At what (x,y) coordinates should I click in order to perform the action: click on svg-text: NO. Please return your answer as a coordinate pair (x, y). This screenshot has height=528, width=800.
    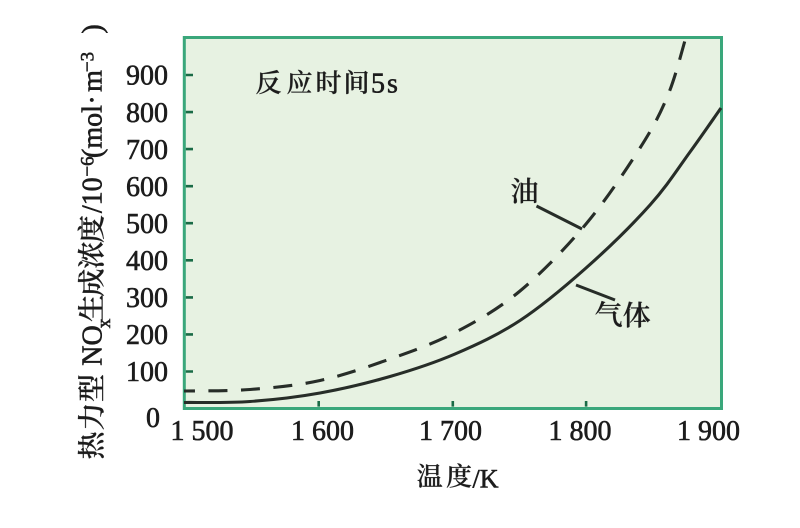
    Looking at the image, I should click on (93, 345).